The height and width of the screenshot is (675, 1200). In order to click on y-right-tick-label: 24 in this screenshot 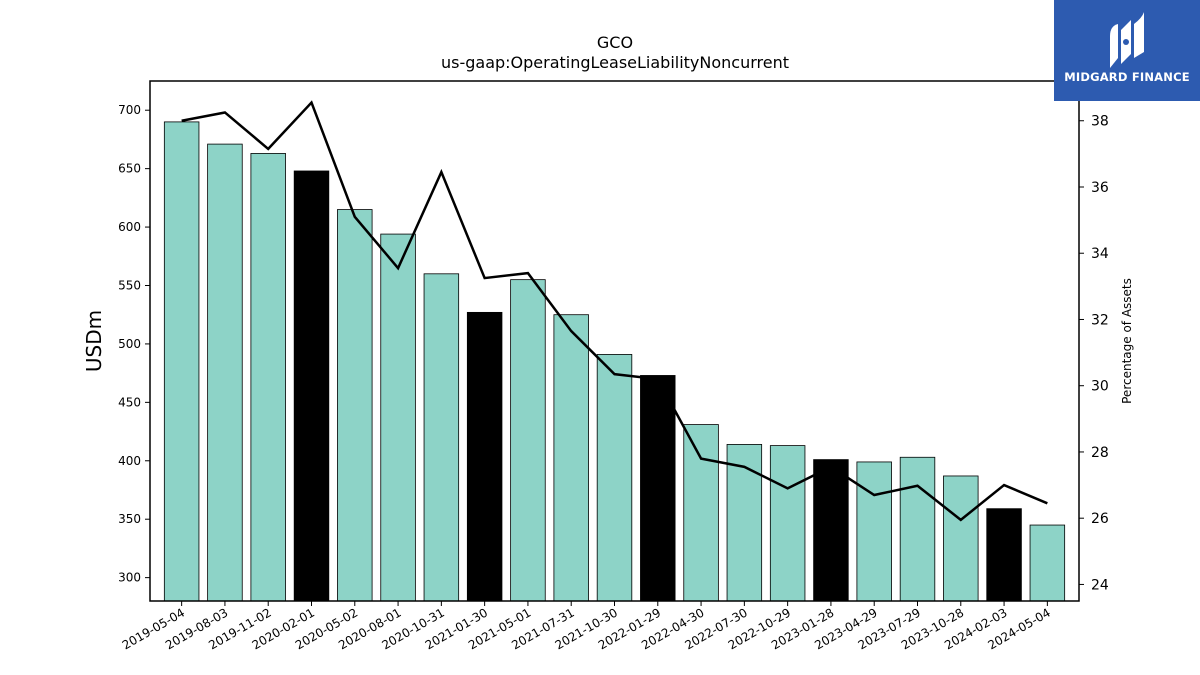, I will do `click(1100, 585)`.